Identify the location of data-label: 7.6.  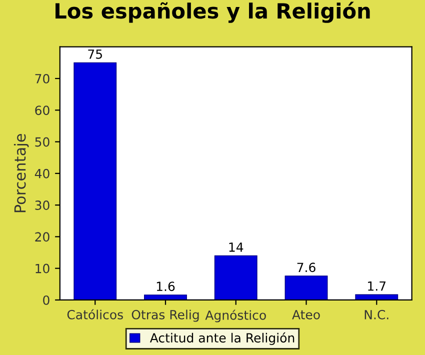
(306, 267).